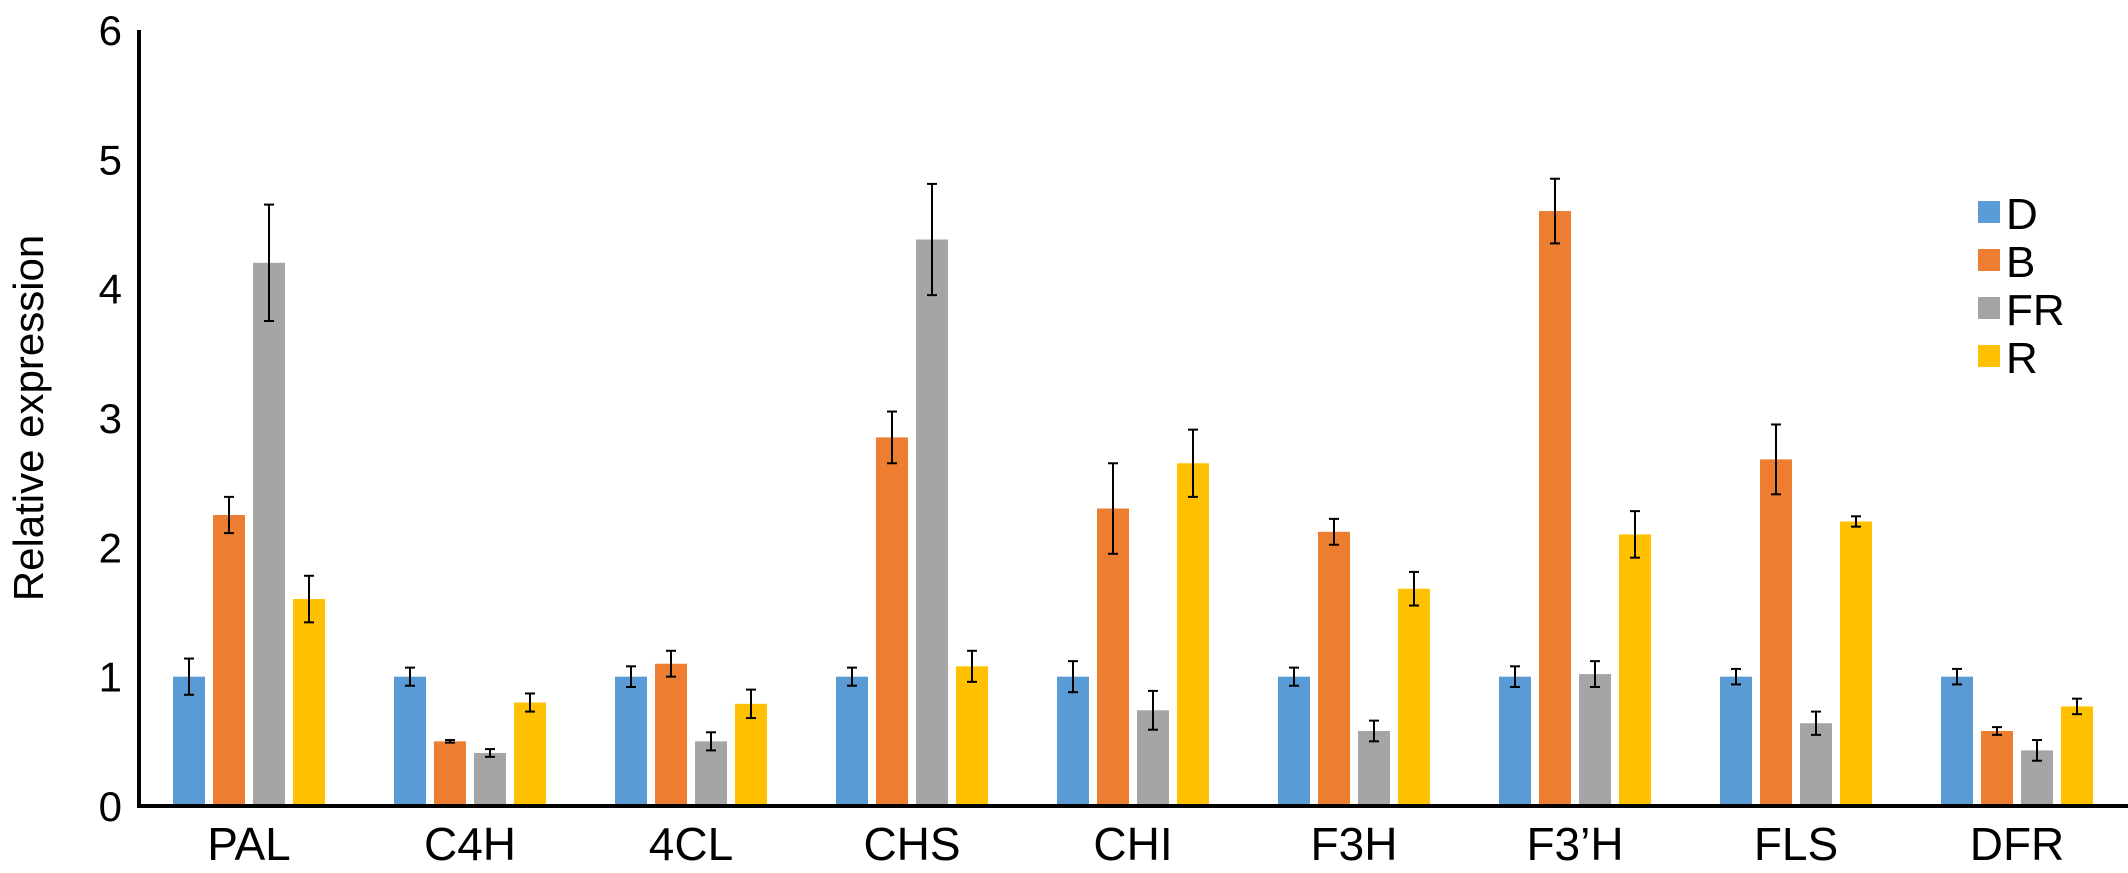 The width and height of the screenshot is (2128, 873). What do you see at coordinates (1354, 843) in the screenshot?
I see `x-tick-label: F3H` at bounding box center [1354, 843].